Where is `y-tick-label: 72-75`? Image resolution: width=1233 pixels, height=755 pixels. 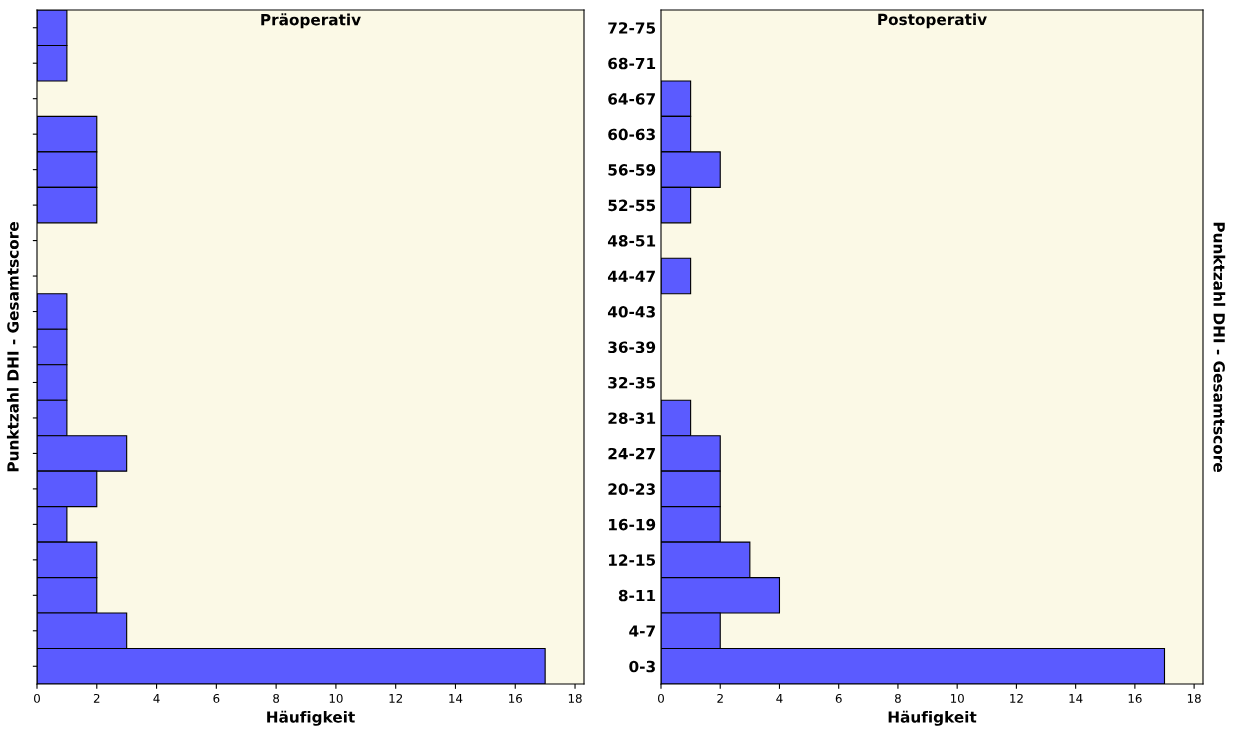 y-tick-label: 72-75 is located at coordinates (632, 28).